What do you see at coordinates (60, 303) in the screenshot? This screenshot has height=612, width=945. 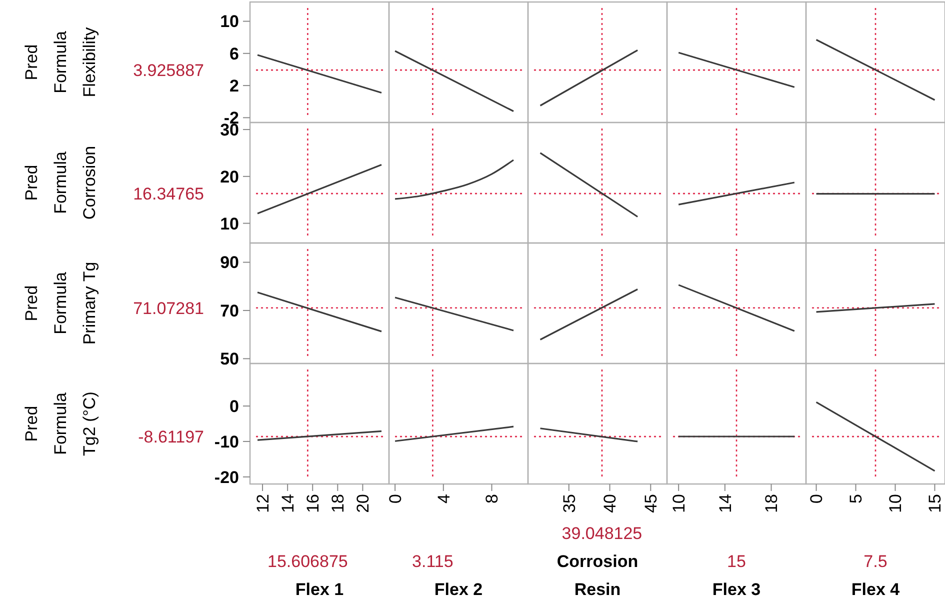 I see `y-axis-title: Pred Formula Primary Tg` at bounding box center [60, 303].